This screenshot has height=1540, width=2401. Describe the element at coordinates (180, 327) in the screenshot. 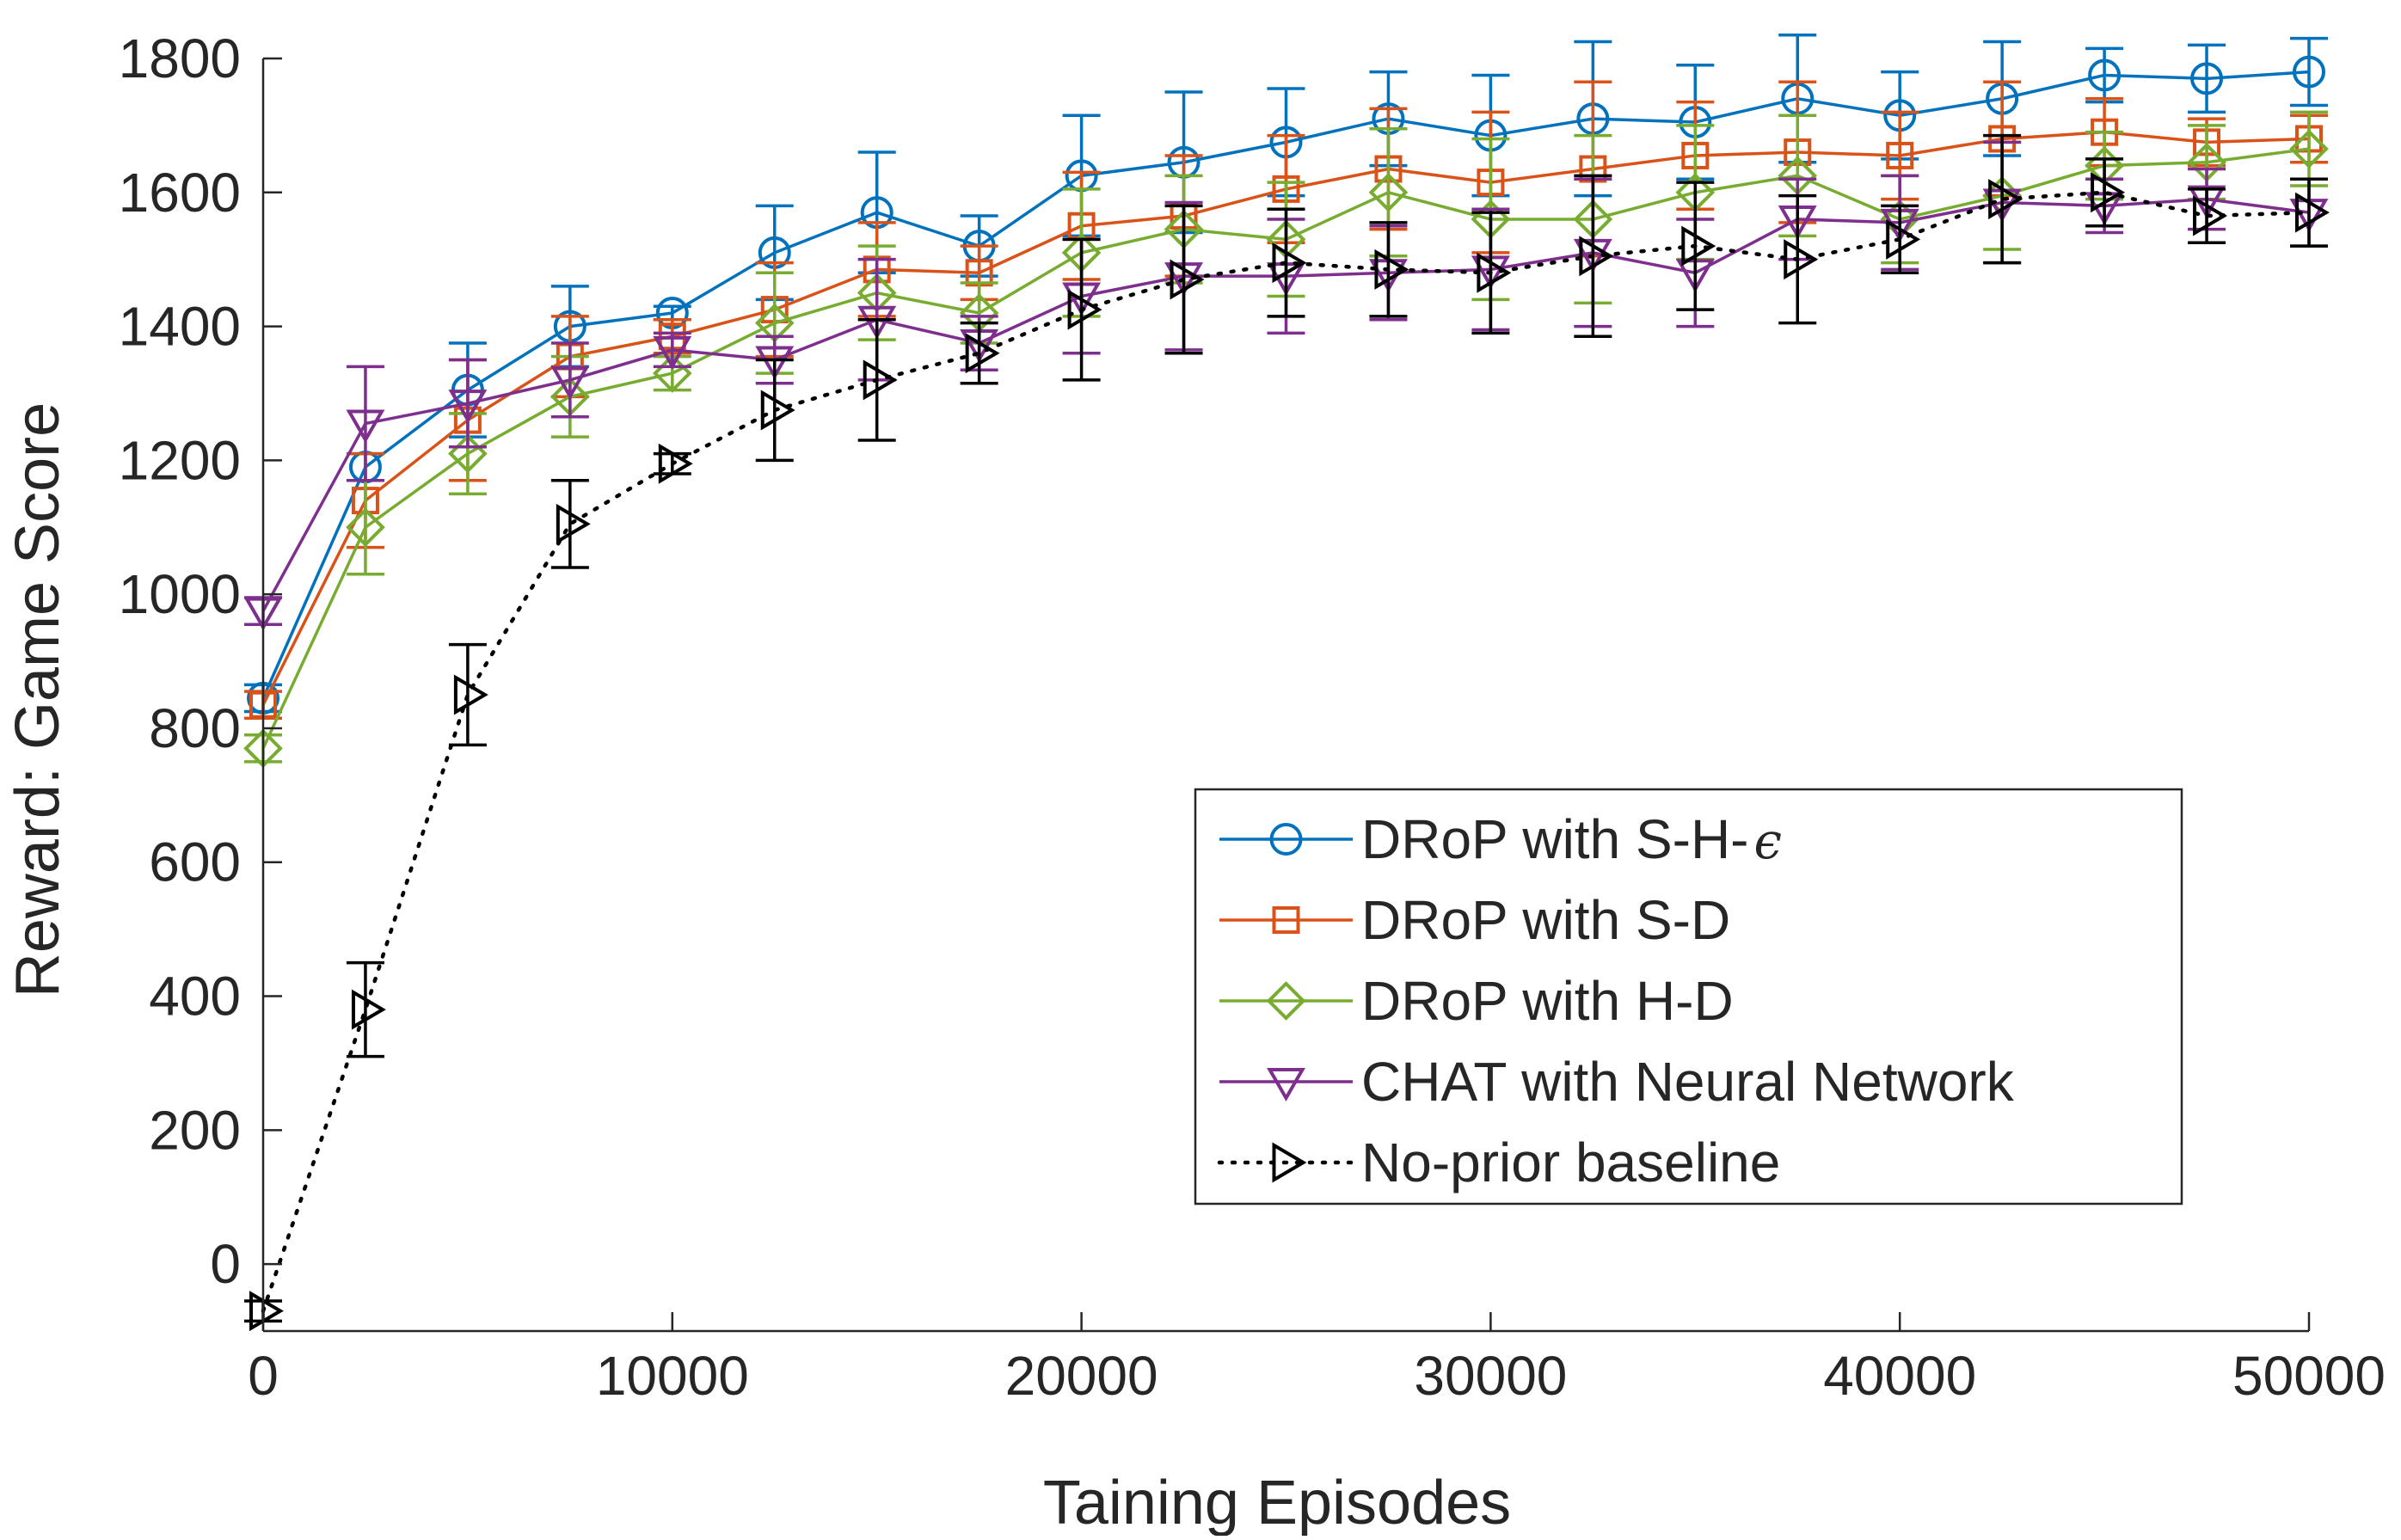

I see `y-tick-label: 1400` at that location.